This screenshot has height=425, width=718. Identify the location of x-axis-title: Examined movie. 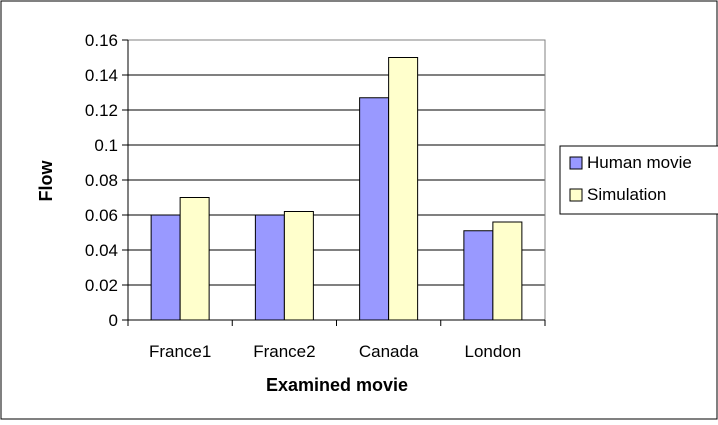
(337, 385).